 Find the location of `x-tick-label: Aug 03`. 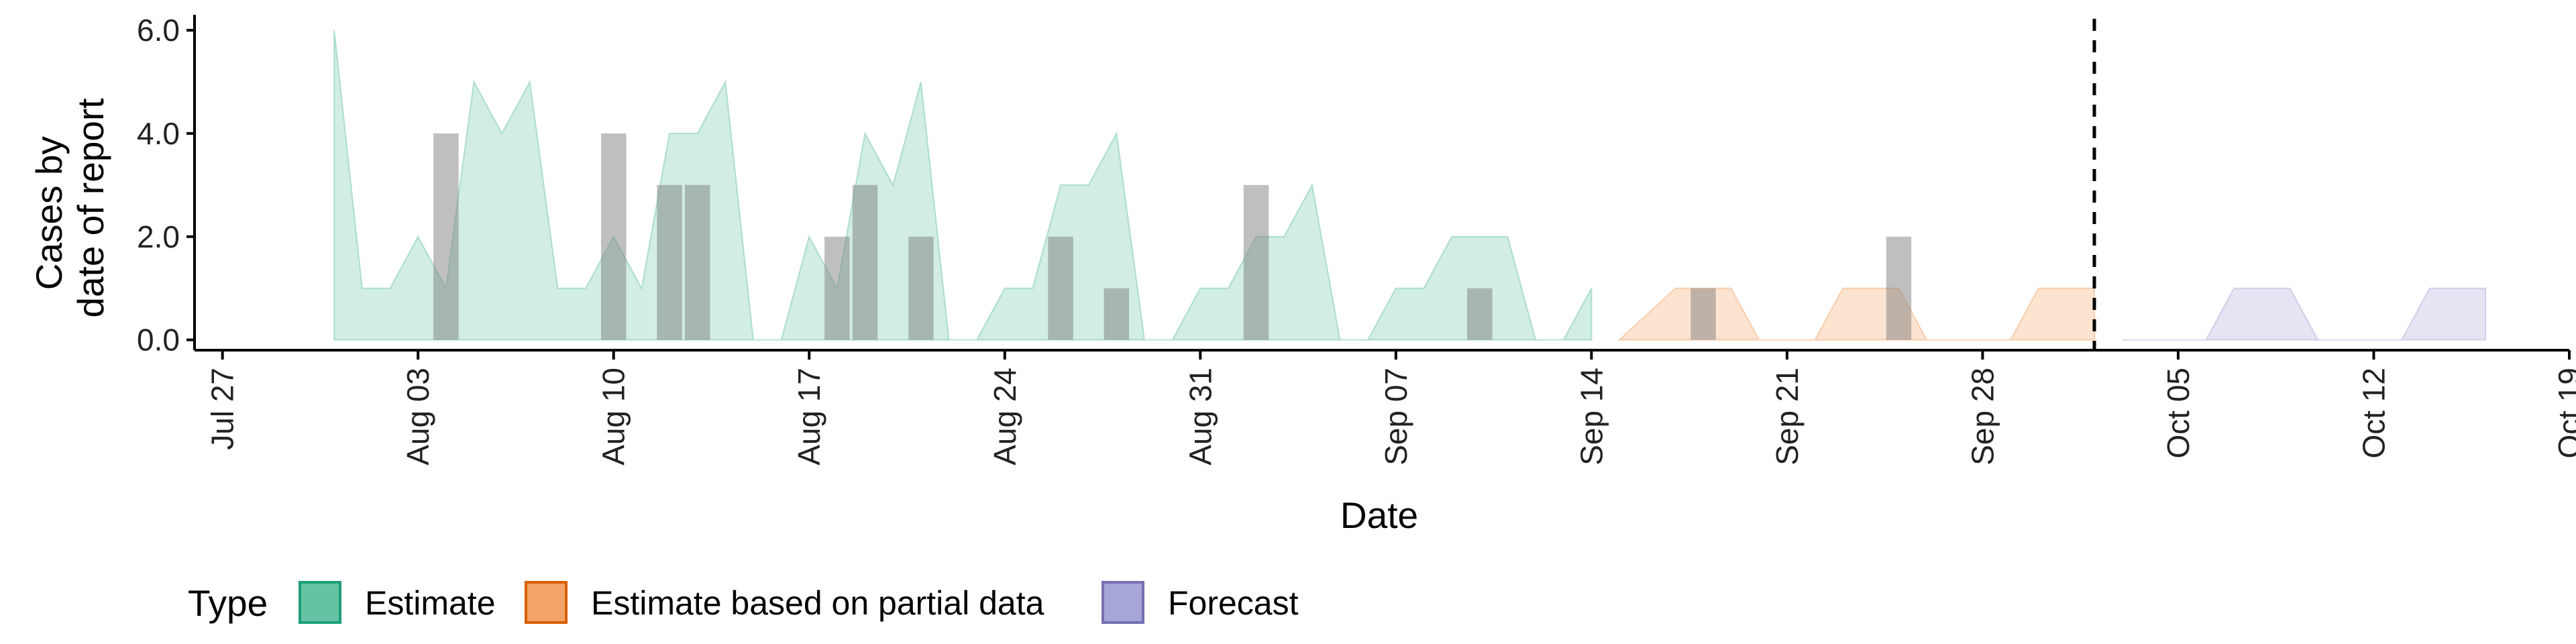

x-tick-label: Aug 03 is located at coordinates (417, 417).